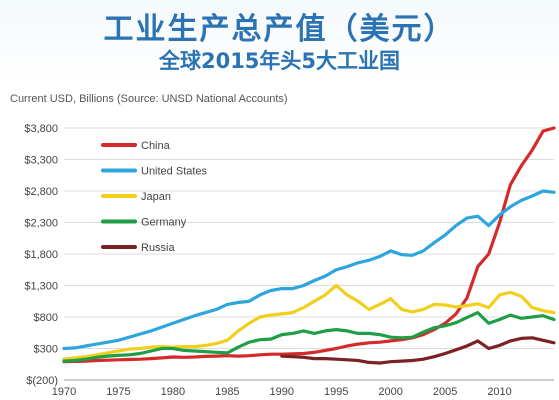 This screenshot has height=400, width=559. What do you see at coordinates (41, 255) in the screenshot?
I see `y-tick-label: $1,800` at bounding box center [41, 255].